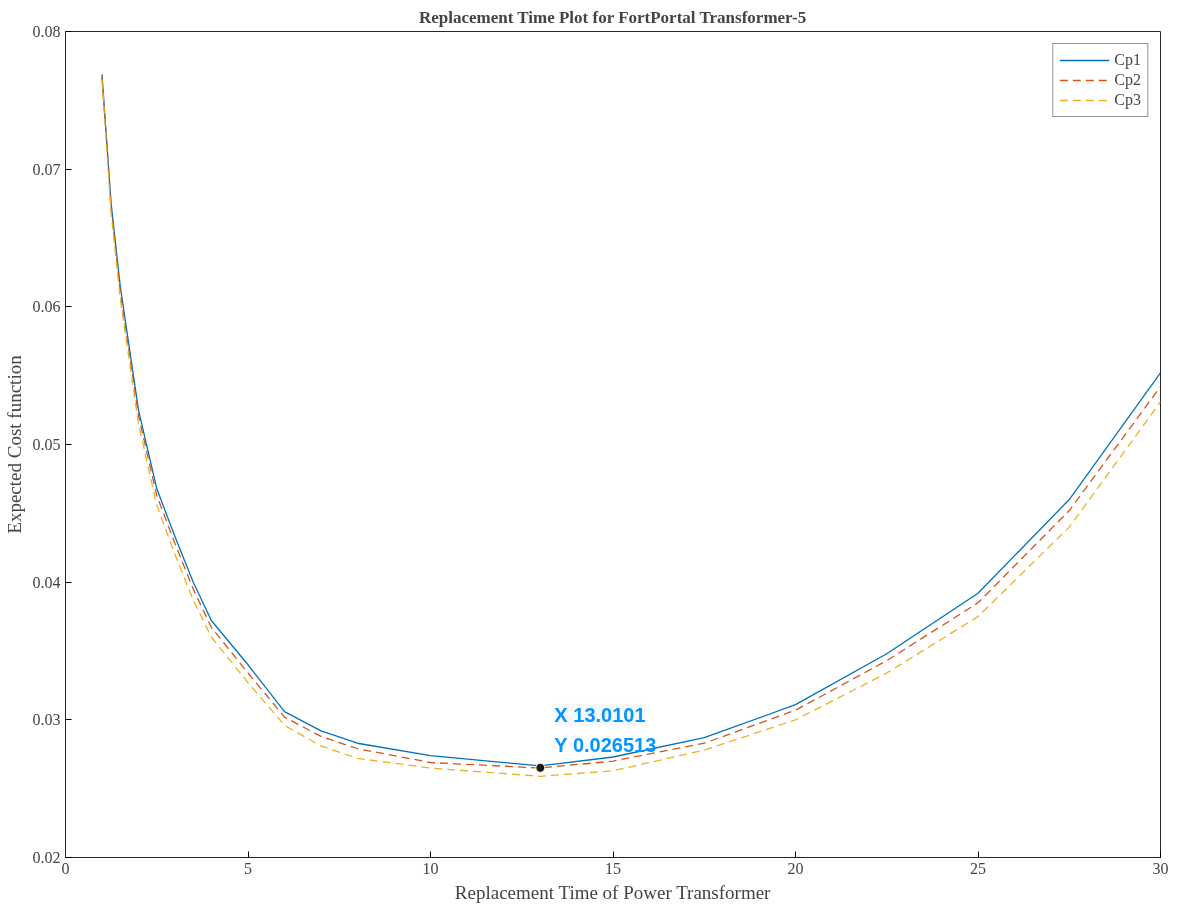  Describe the element at coordinates (46, 444) in the screenshot. I see `y-tick-label: 0.05` at that location.